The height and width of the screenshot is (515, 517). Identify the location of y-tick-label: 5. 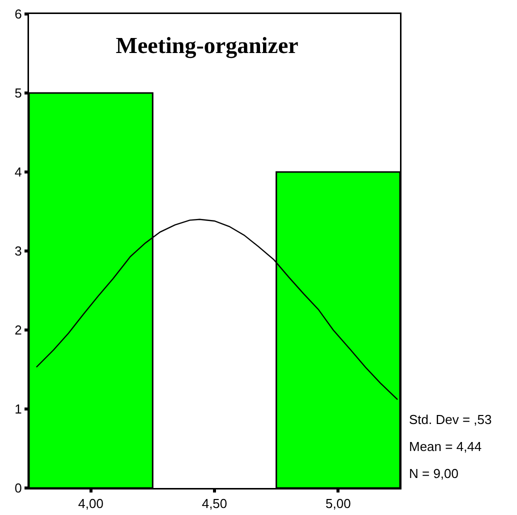
(18, 93).